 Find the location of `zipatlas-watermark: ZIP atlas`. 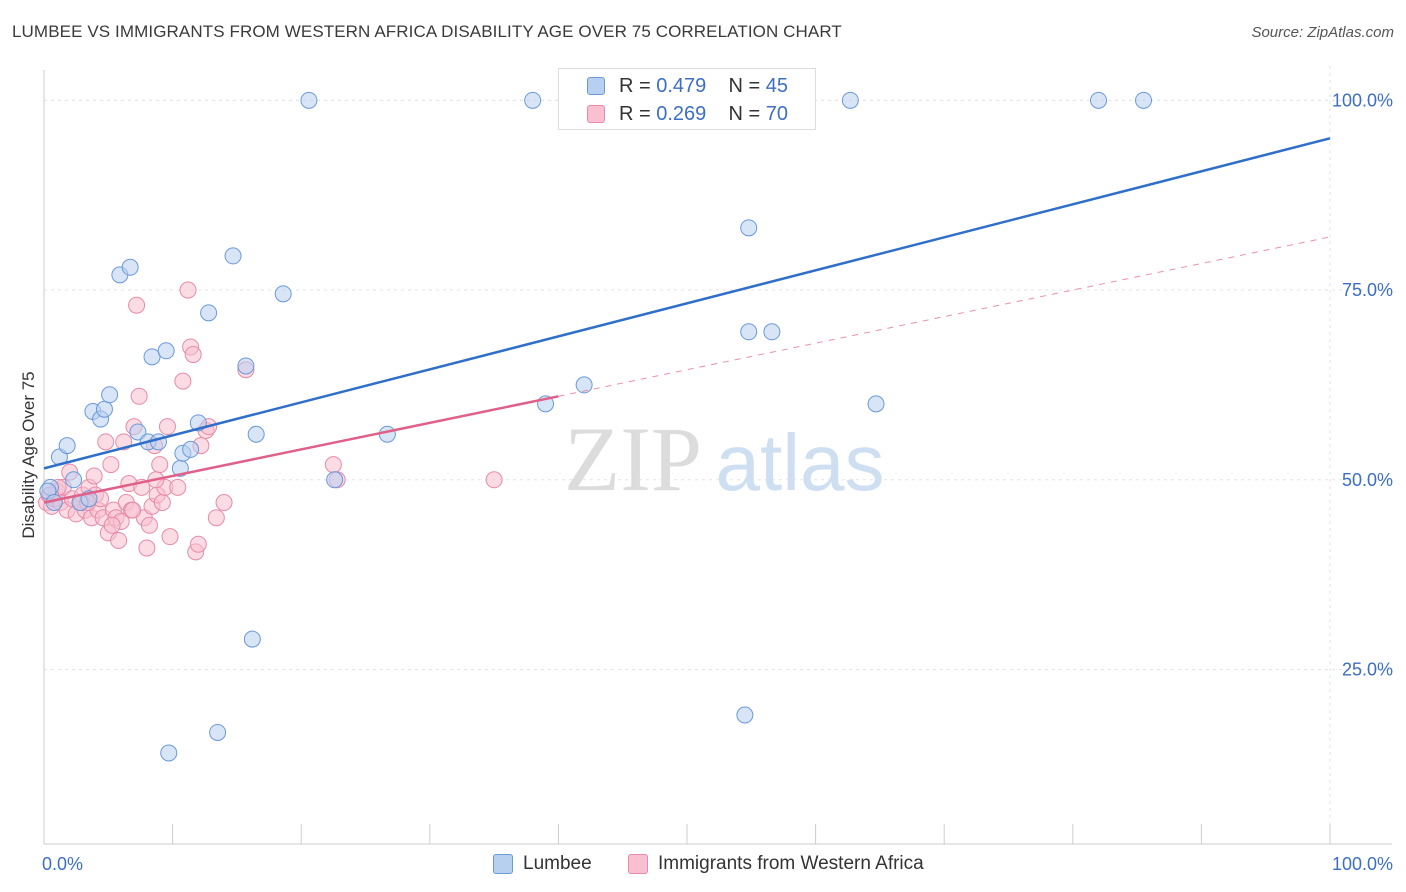

zipatlas-watermark: ZIP atlas is located at coordinates (724, 459).